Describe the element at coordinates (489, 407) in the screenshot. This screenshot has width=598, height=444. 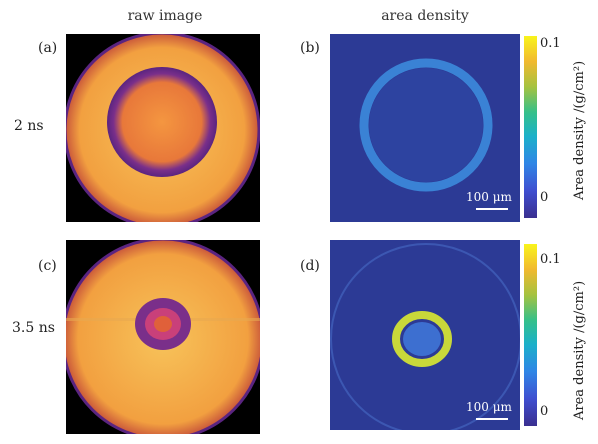
I see `scalebar-label-3-5ns: 100 μm` at that location.